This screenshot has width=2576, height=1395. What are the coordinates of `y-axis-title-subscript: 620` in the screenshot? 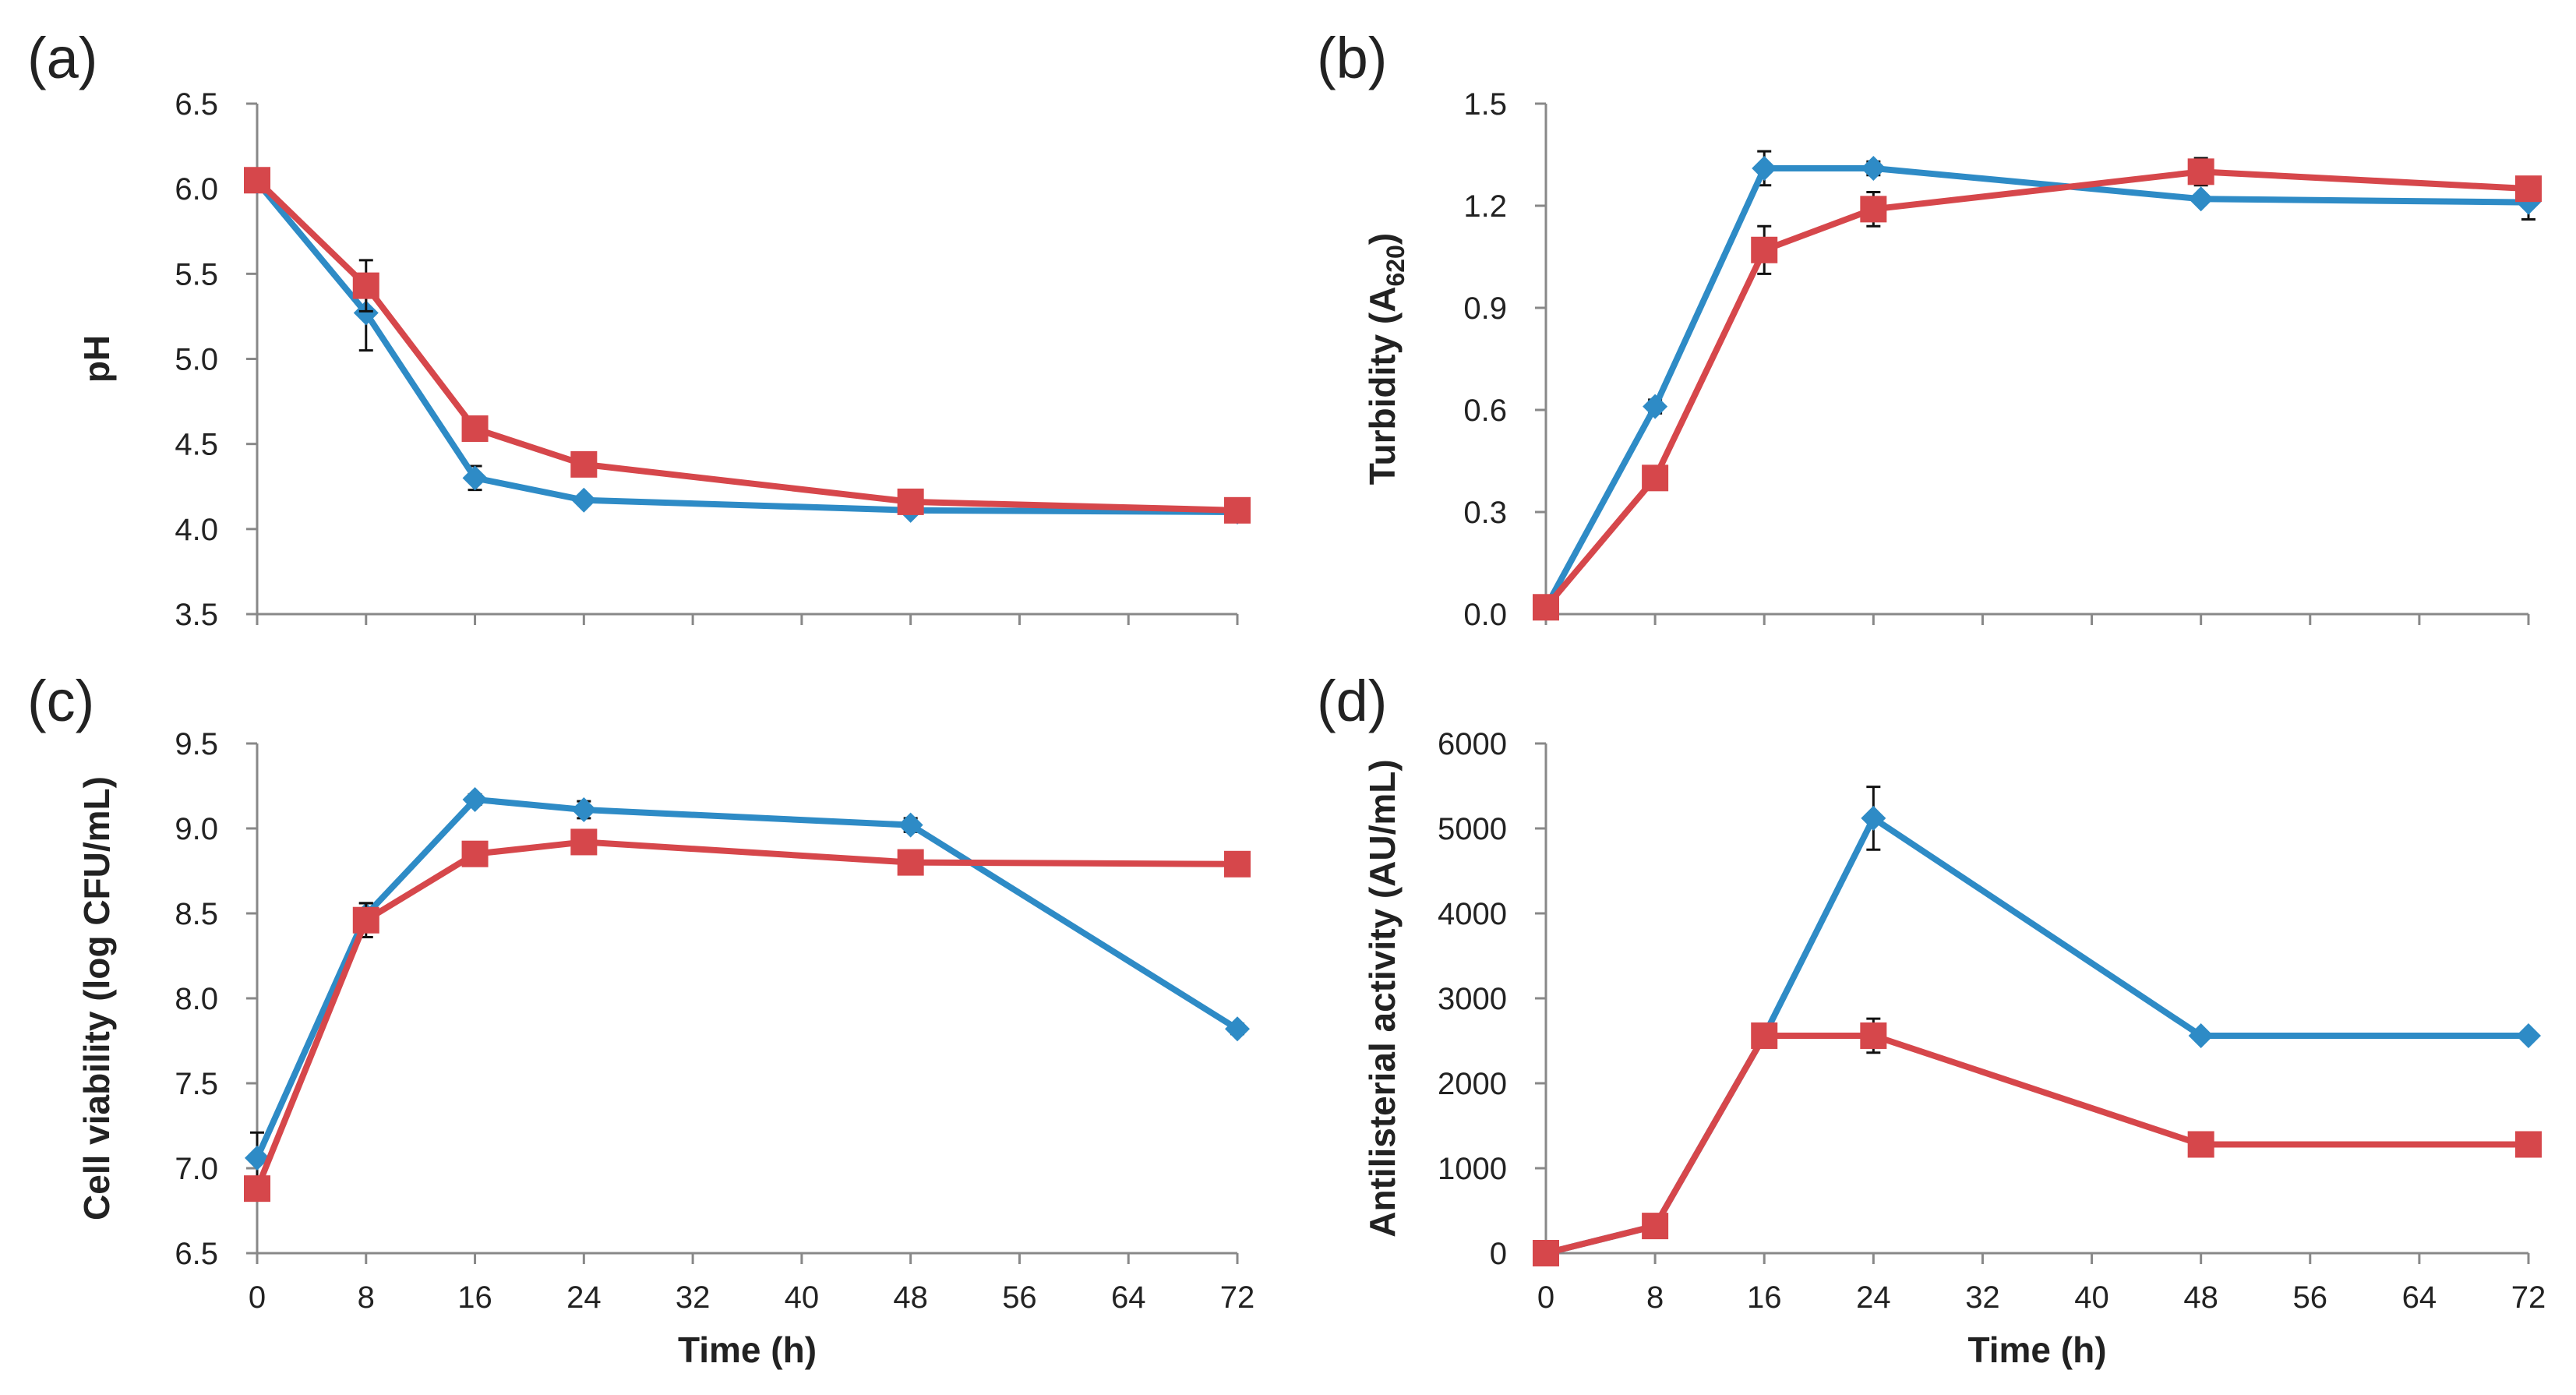 It's located at (1396, 265).